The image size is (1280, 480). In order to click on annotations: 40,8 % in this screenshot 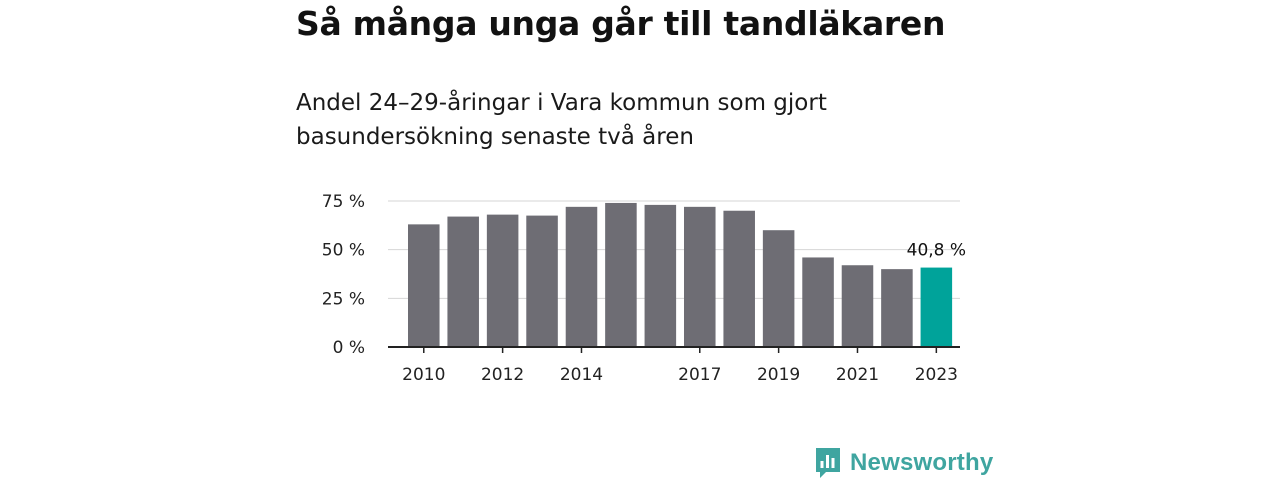, I will do `click(936, 251)`.